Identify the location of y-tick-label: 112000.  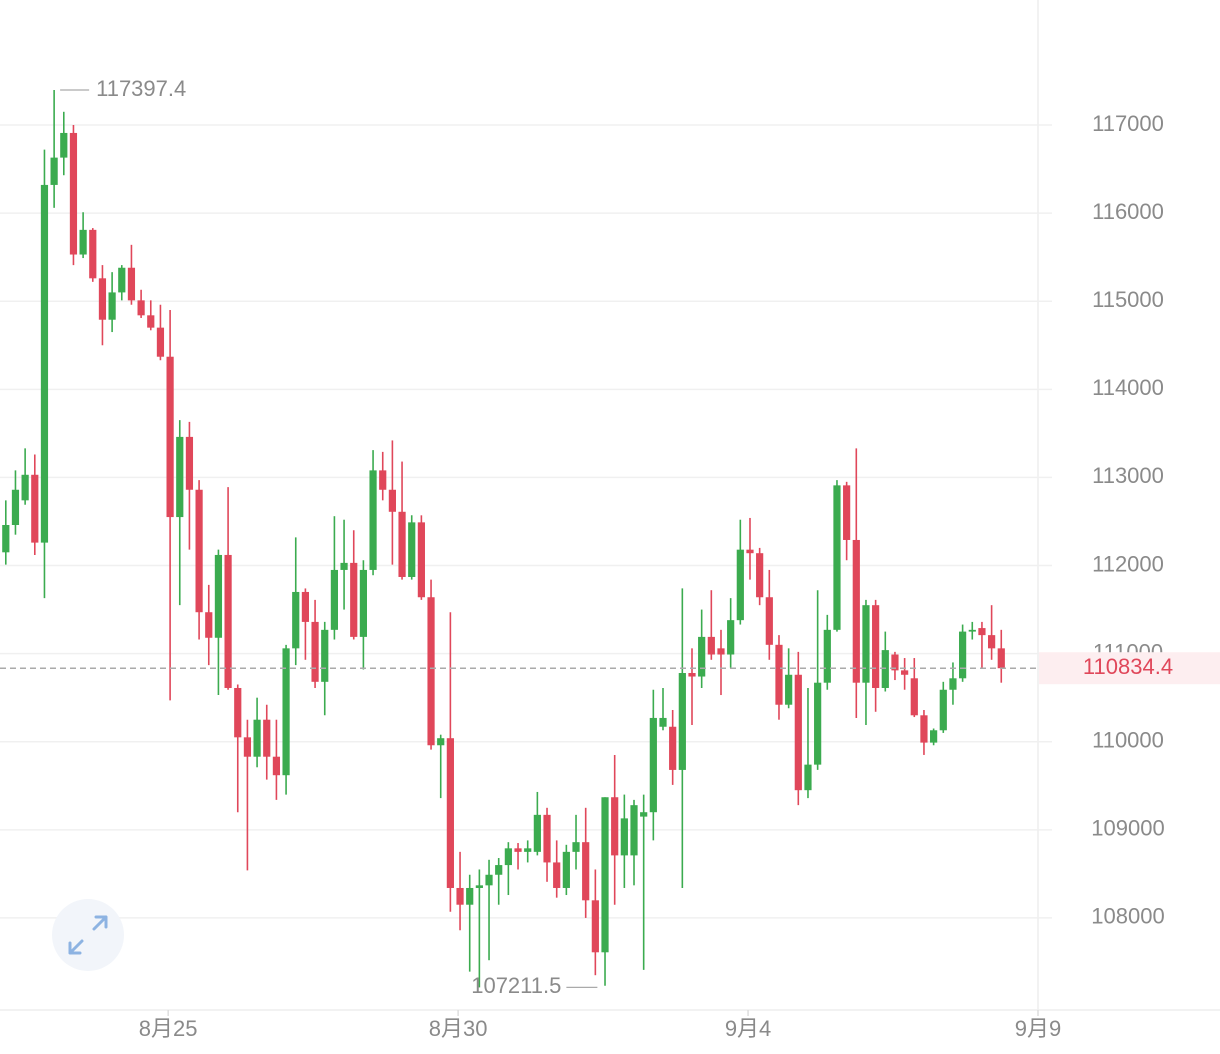
(1128, 563).